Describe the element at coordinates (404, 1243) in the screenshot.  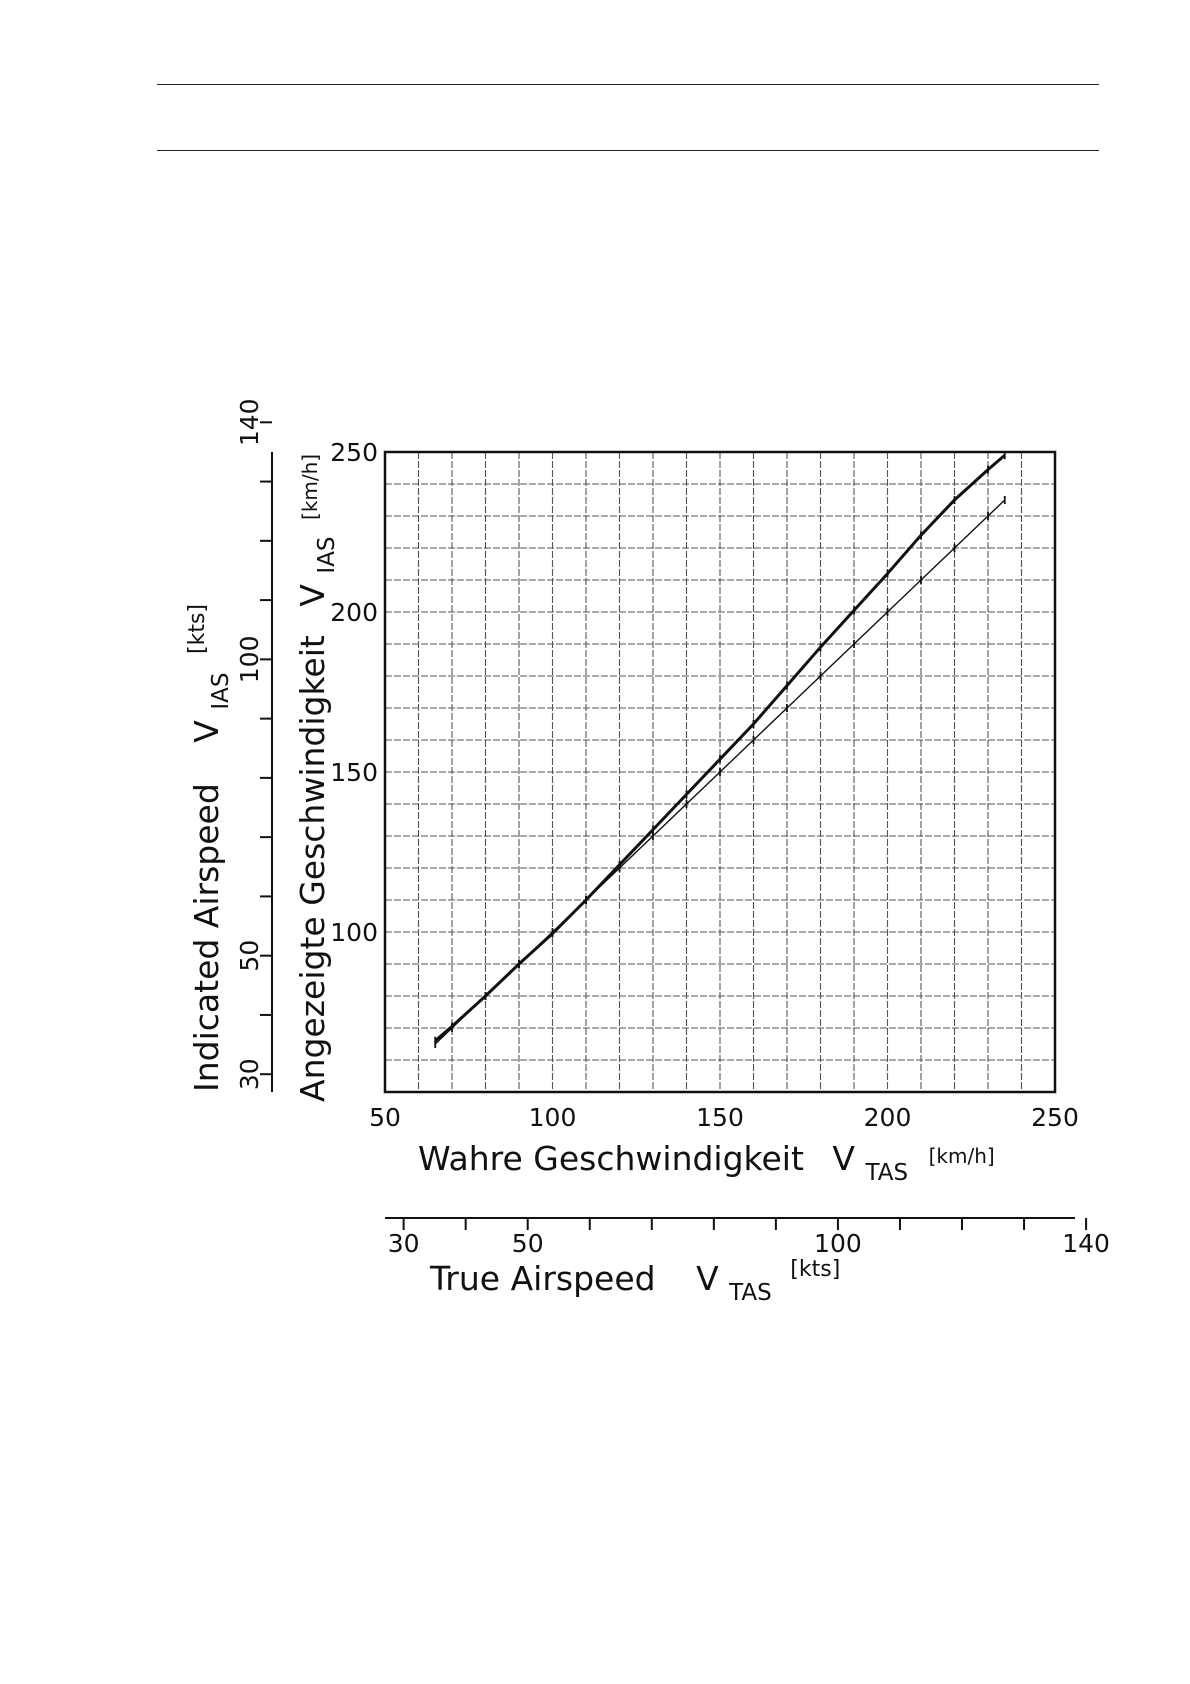
I see `kts-x-tick-label: 30` at that location.